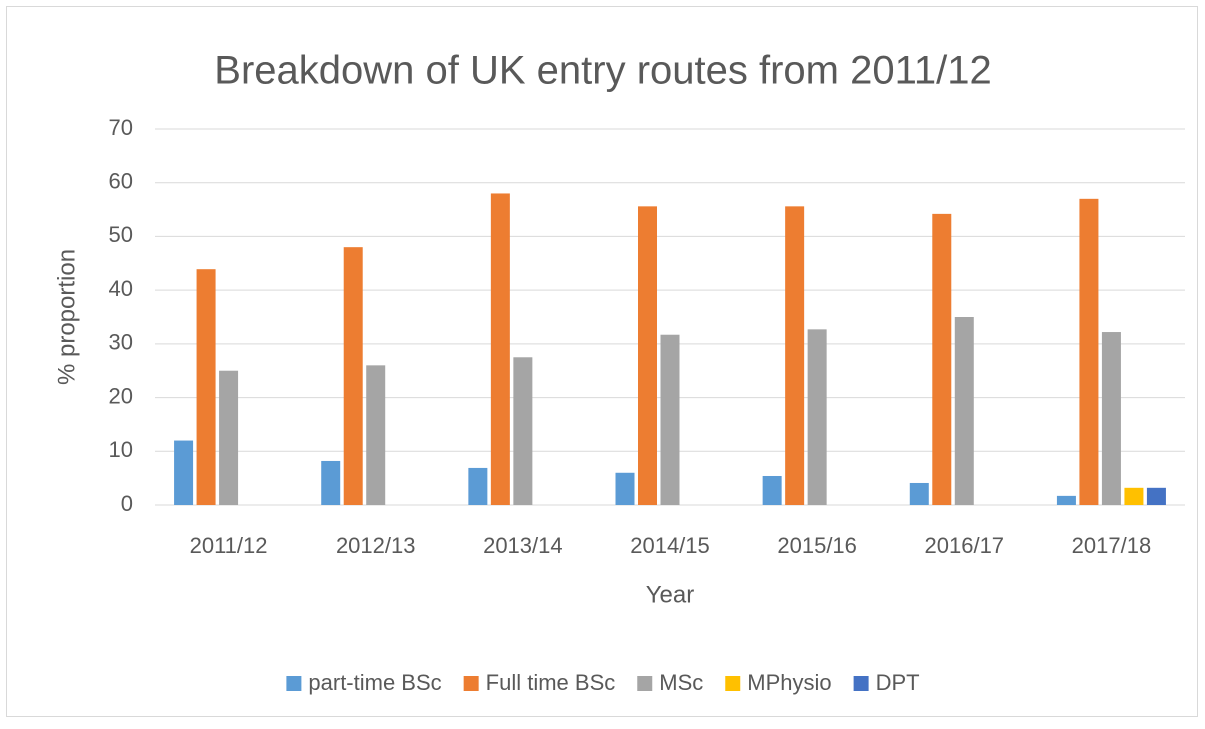 Image resolution: width=1205 pixels, height=729 pixels. What do you see at coordinates (121, 181) in the screenshot?
I see `y-tick-label: 60` at bounding box center [121, 181].